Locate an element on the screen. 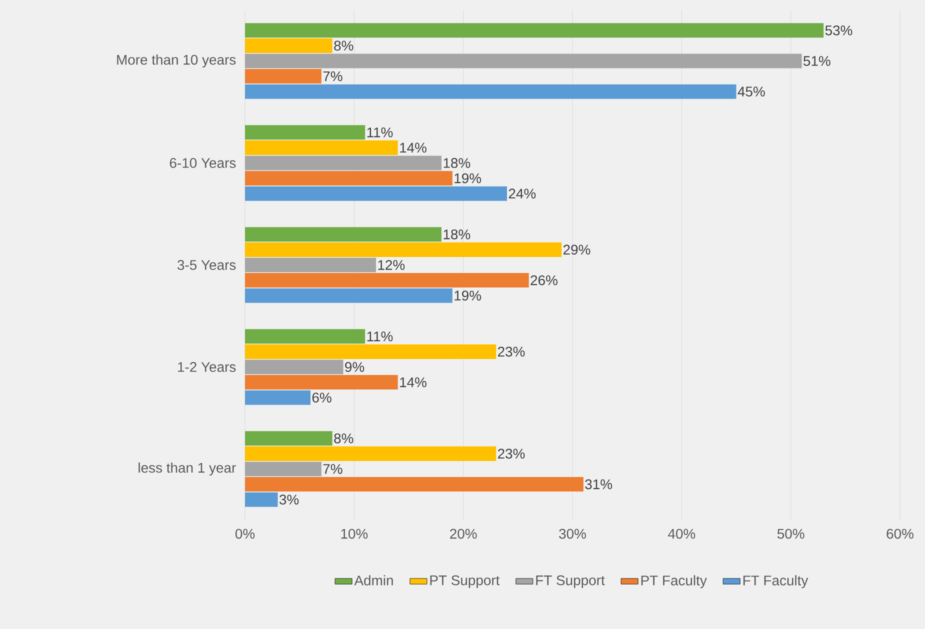 The height and width of the screenshot is (629, 925). x-tick-label: 10% is located at coordinates (354, 533).